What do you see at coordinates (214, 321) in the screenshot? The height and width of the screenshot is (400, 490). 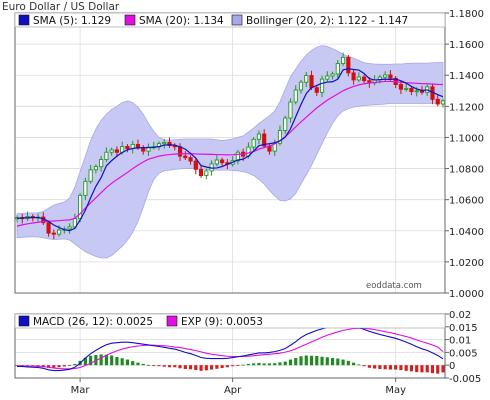 I see `legend-exp: EXP (9): 0.0053` at bounding box center [214, 321].